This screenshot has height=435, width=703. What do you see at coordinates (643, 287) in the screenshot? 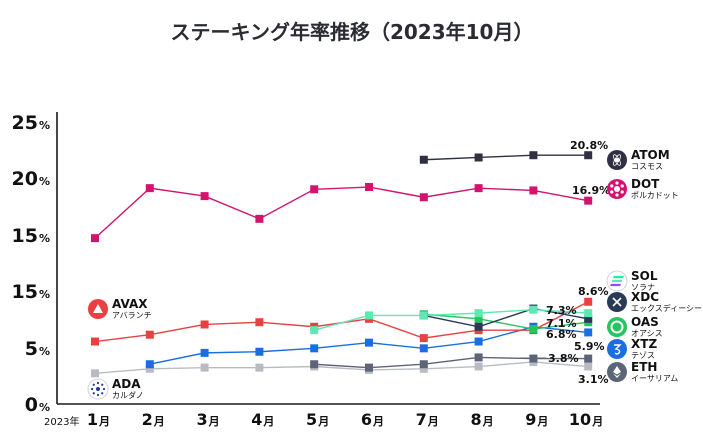
I see `legend-sub-sol: ソラナ` at bounding box center [643, 287].